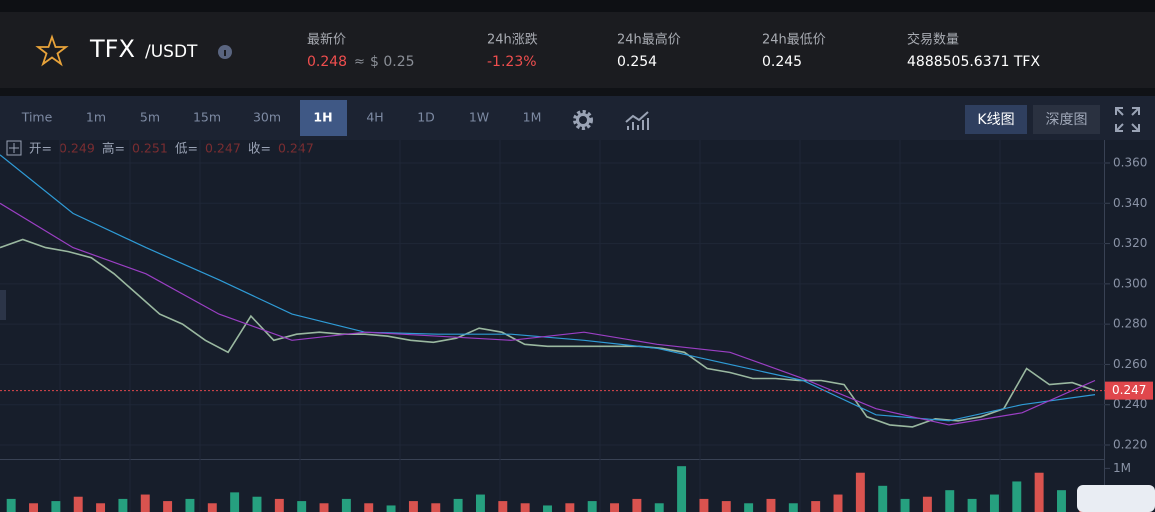  What do you see at coordinates (1130, 404) in the screenshot?
I see `y-tick-label: 0.240` at bounding box center [1130, 404].